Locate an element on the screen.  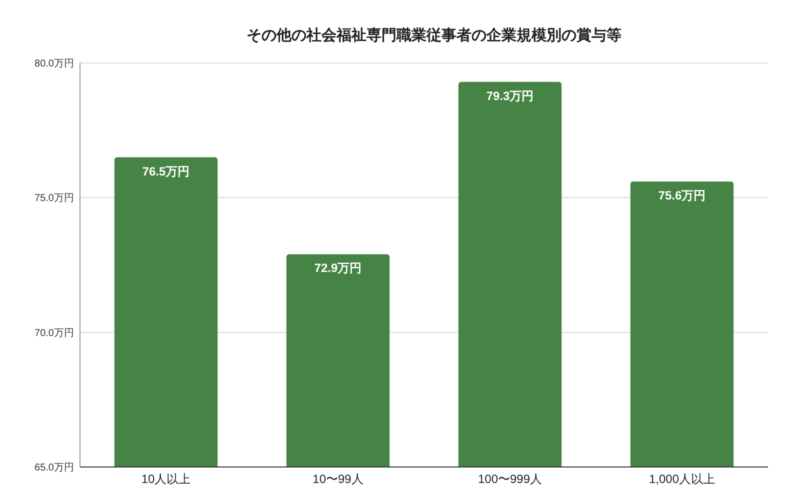
y-tick-label: 80.0万円 is located at coordinates (54, 64).